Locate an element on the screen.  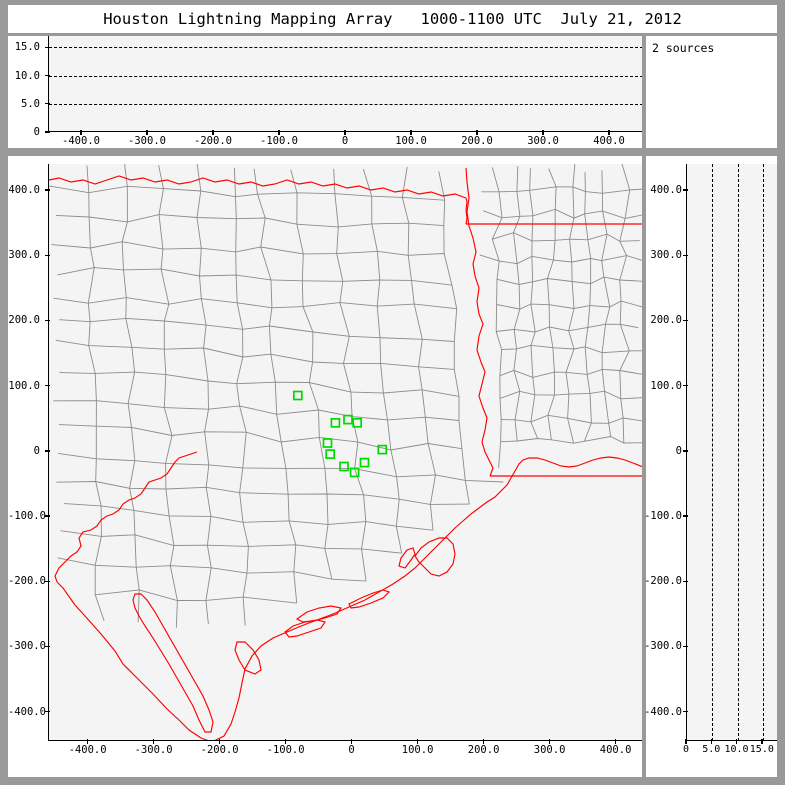
x-tick-label: 0 is located at coordinates (351, 750).